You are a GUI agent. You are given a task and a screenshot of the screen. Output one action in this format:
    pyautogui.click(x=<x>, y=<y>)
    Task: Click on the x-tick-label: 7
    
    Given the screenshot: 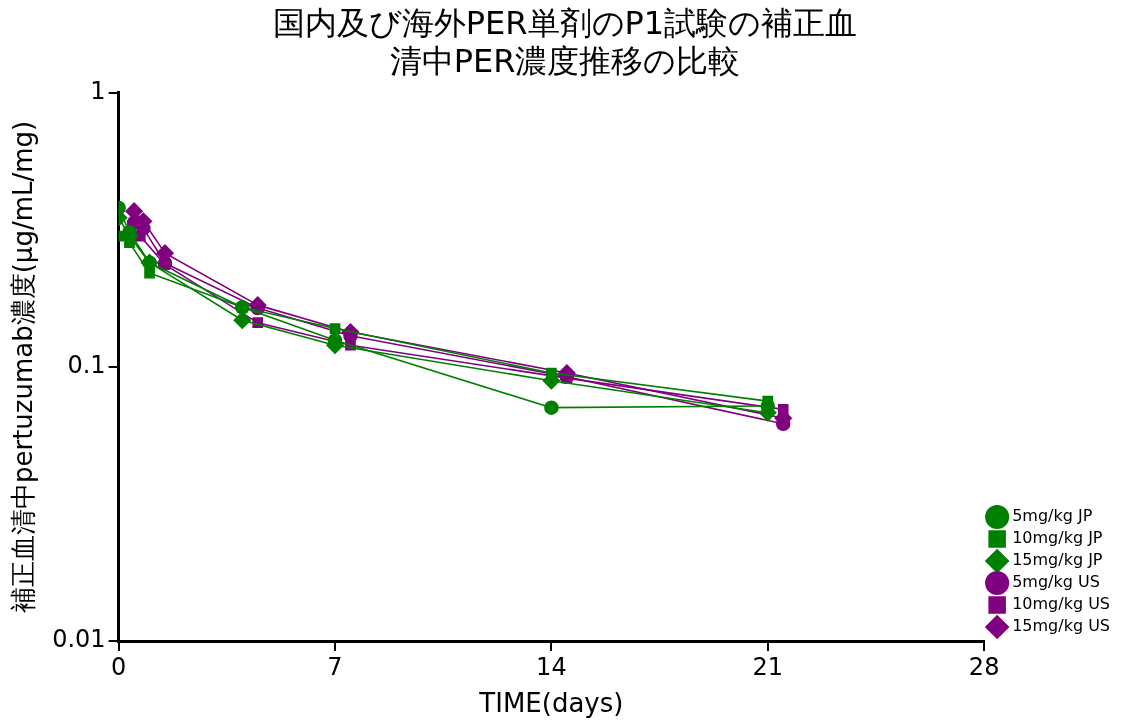 What is the action you would take?
    pyautogui.click(x=335, y=666)
    